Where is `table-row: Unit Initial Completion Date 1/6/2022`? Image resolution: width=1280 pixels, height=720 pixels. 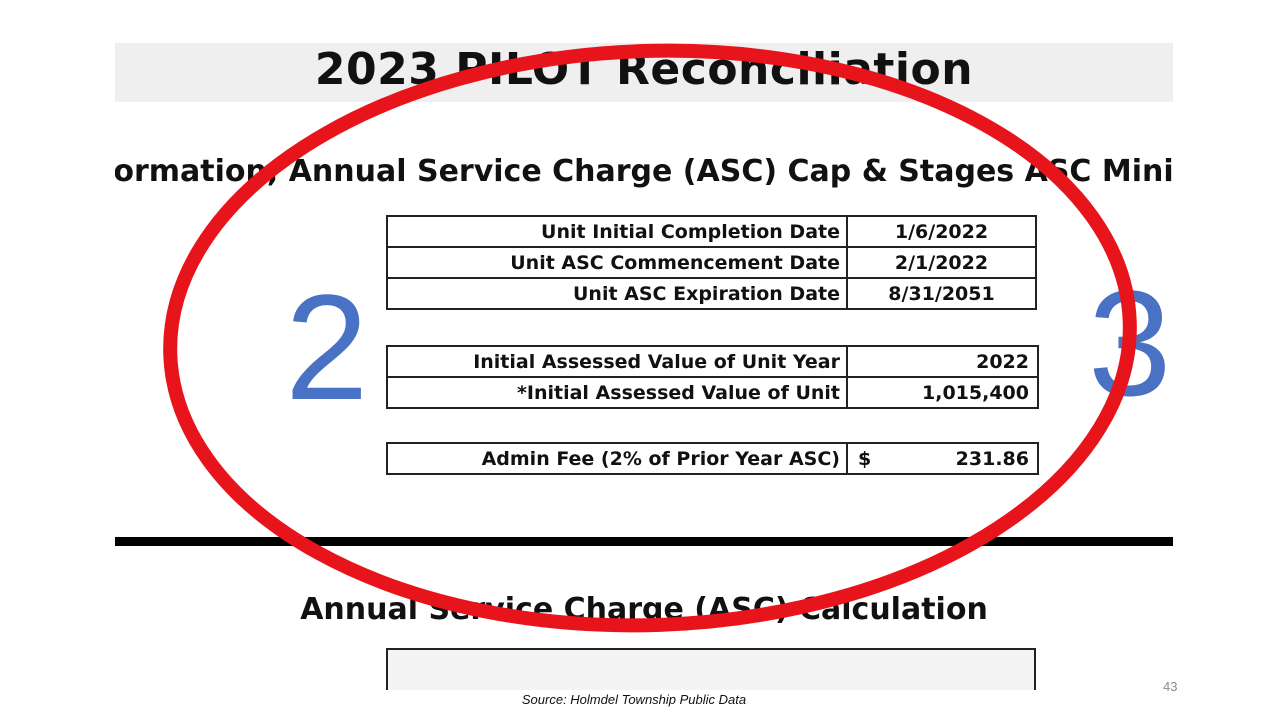 table-row: Unit Initial Completion Date 1/6/2022 is located at coordinates (711, 231).